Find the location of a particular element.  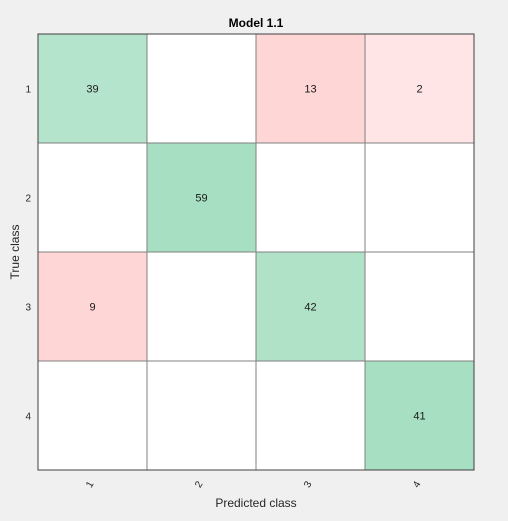

matrix-cell-r3-c4 is located at coordinates (419, 306).